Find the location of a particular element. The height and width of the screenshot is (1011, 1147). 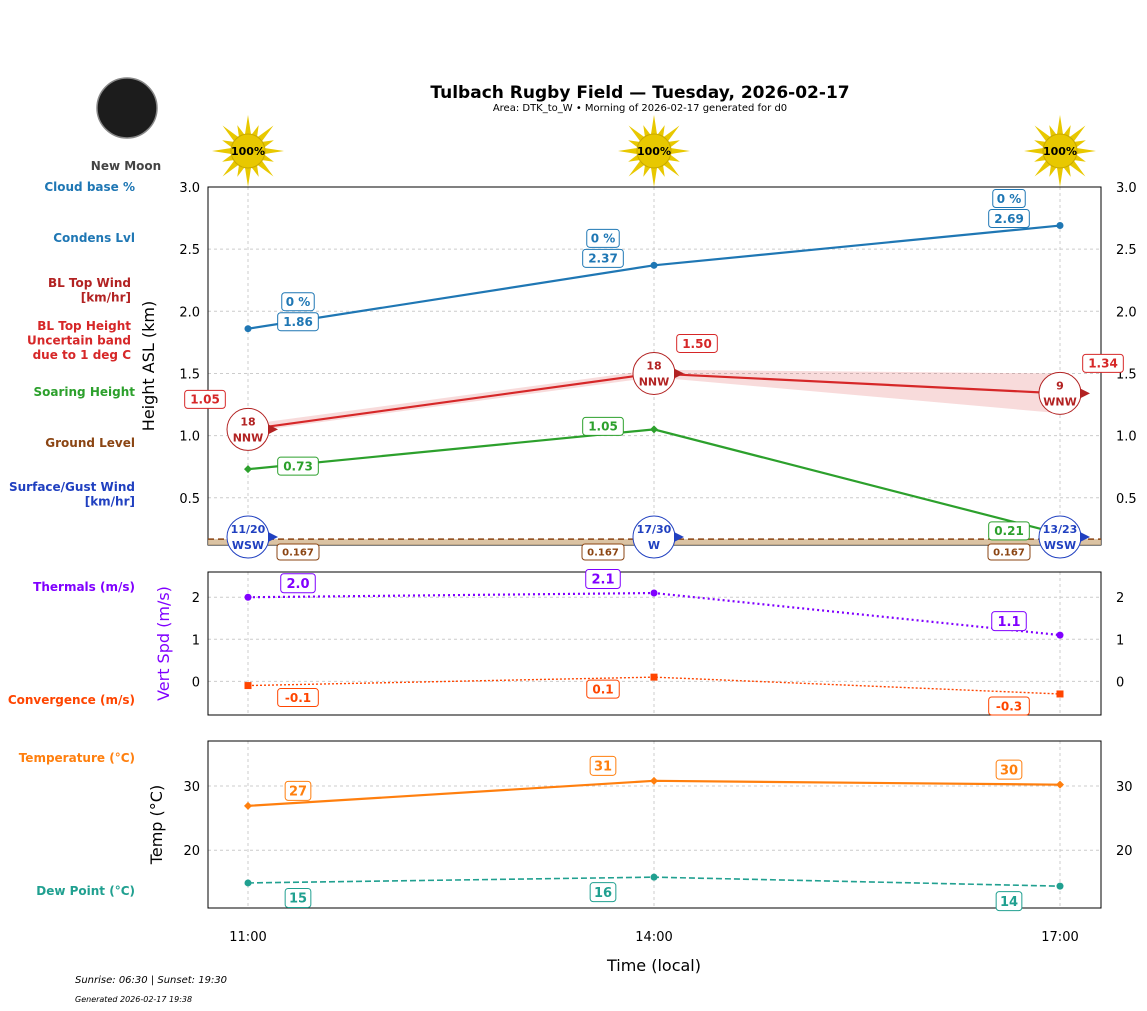

y-axis-label: Temp (°C) is located at coordinates (156, 825).